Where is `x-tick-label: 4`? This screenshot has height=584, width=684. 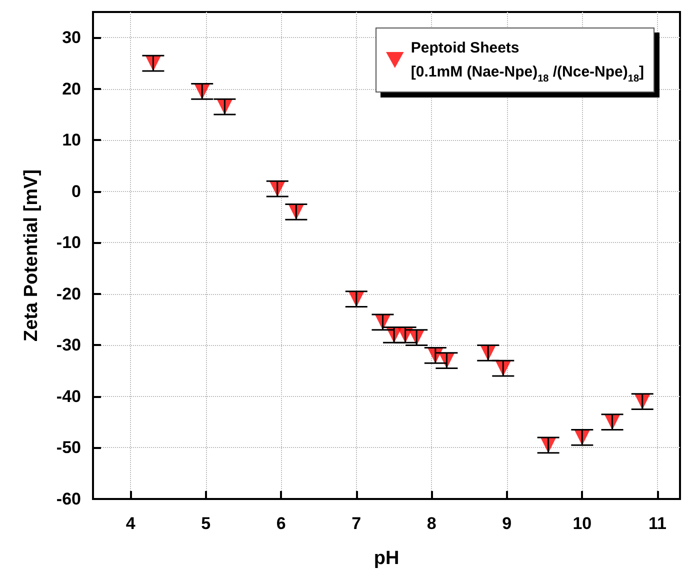 x-tick-label: 4 is located at coordinates (131, 523).